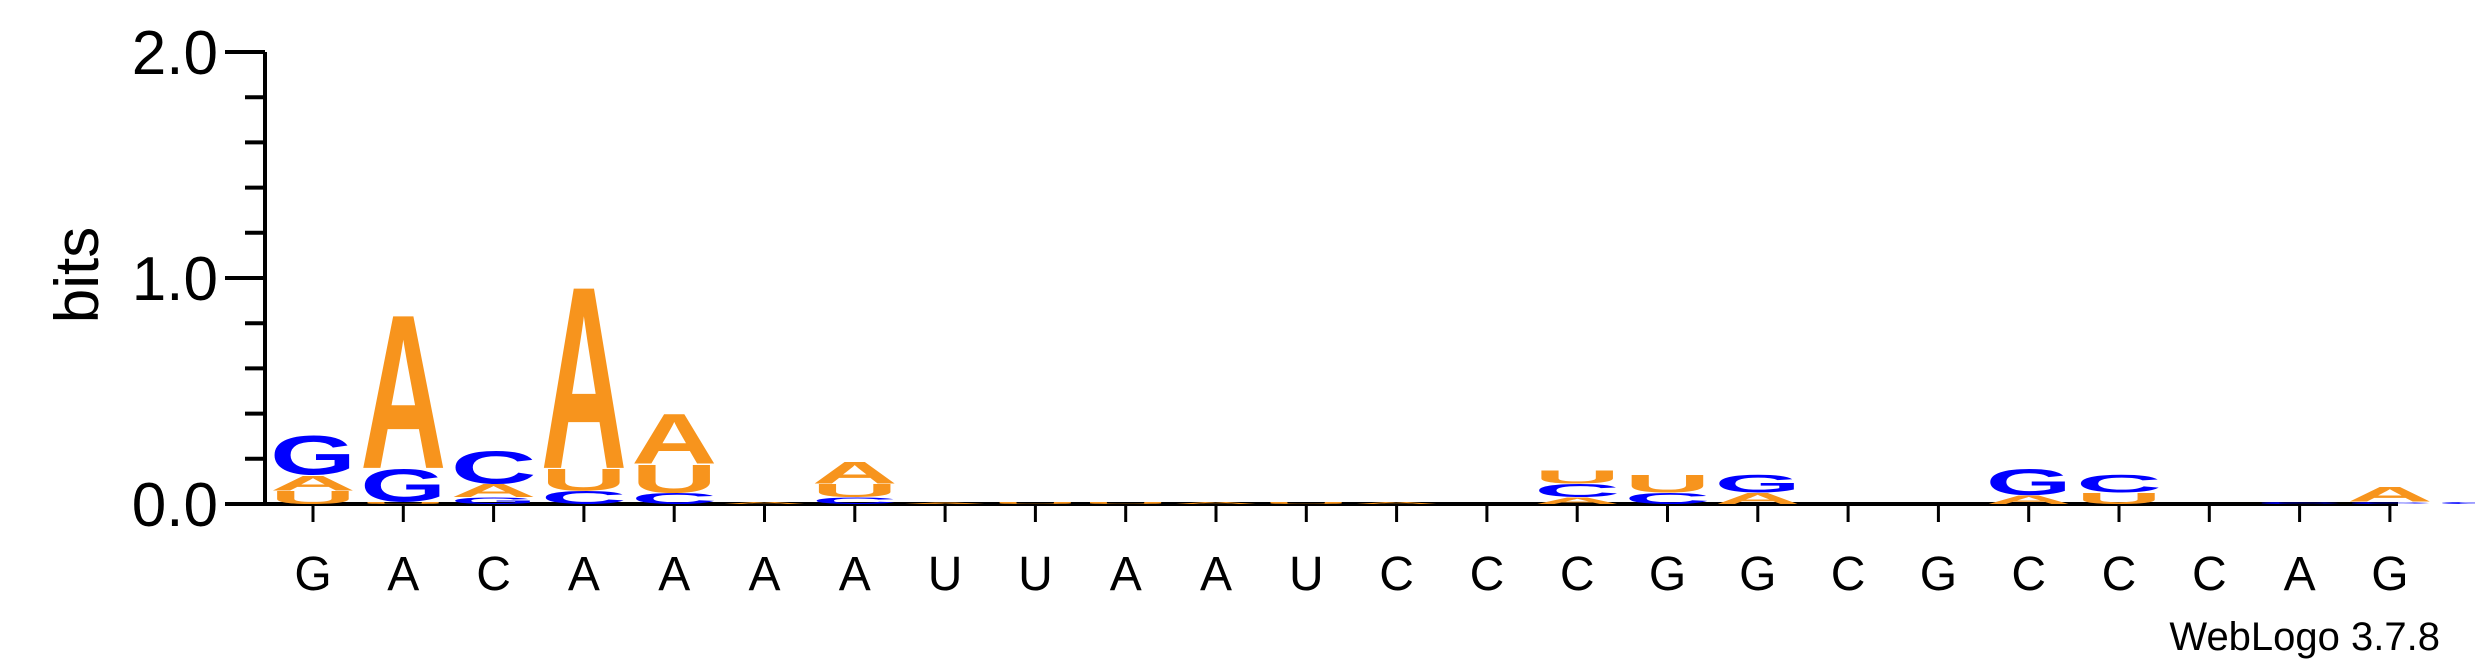 Image resolution: width=2475 pixels, height=667 pixels. I want to click on y-tick-label: 1.0, so click(175, 279).